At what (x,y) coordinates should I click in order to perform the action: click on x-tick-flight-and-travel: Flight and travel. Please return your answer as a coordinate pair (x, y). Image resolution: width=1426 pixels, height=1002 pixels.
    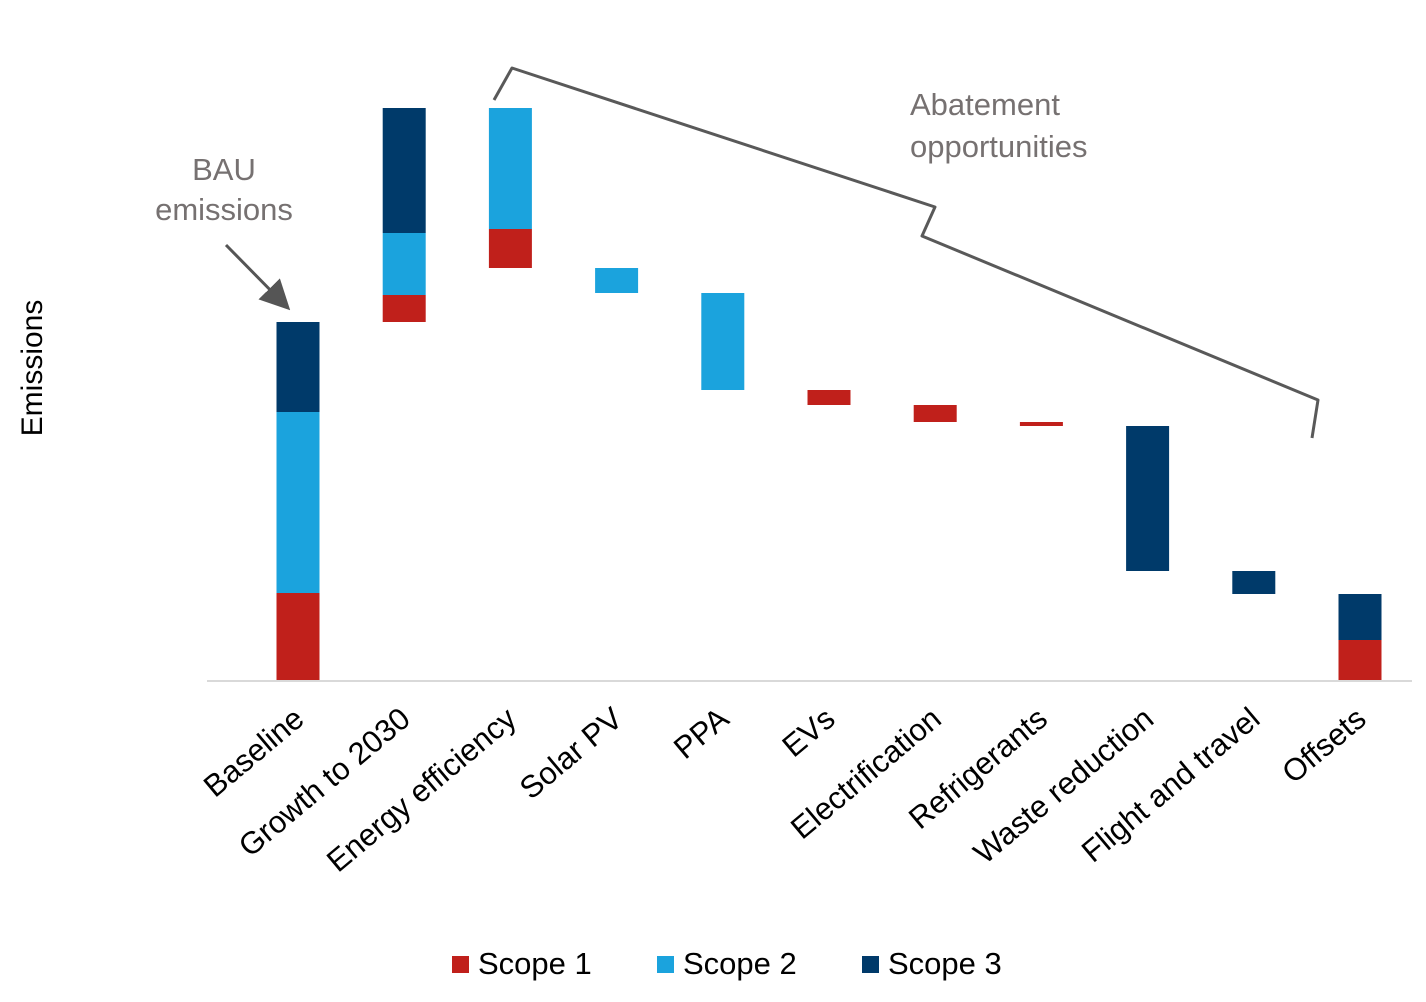
    Looking at the image, I should click on (1170, 785).